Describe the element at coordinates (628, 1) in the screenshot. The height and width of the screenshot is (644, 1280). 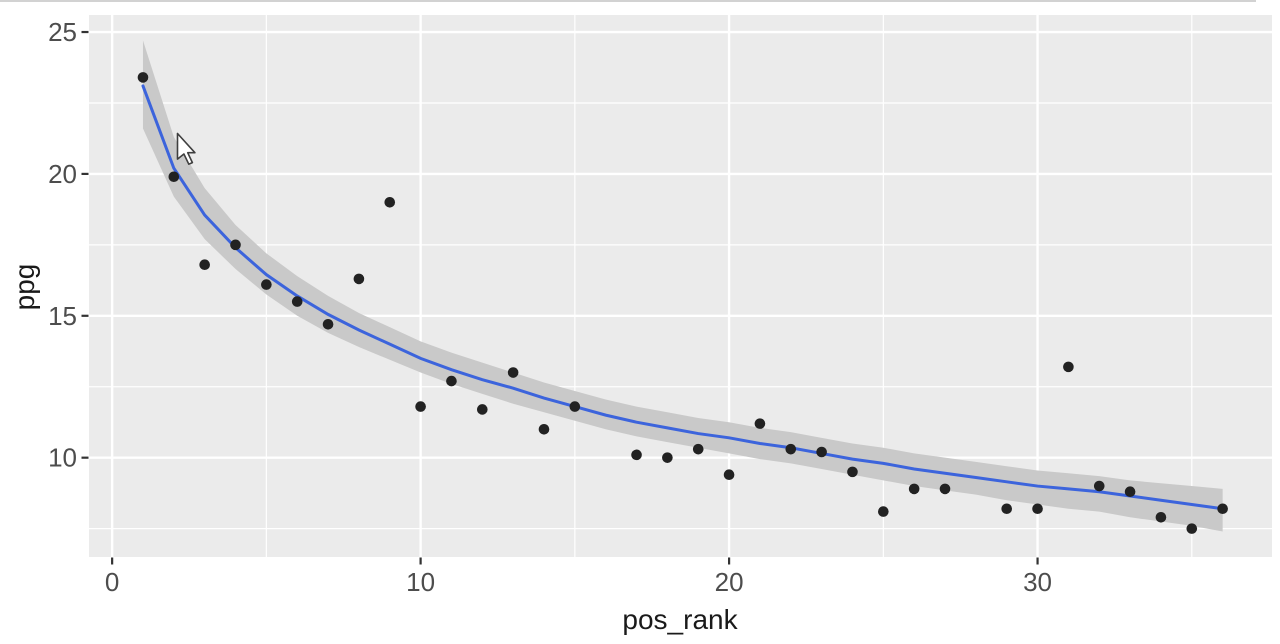
I see `window-top-border` at that location.